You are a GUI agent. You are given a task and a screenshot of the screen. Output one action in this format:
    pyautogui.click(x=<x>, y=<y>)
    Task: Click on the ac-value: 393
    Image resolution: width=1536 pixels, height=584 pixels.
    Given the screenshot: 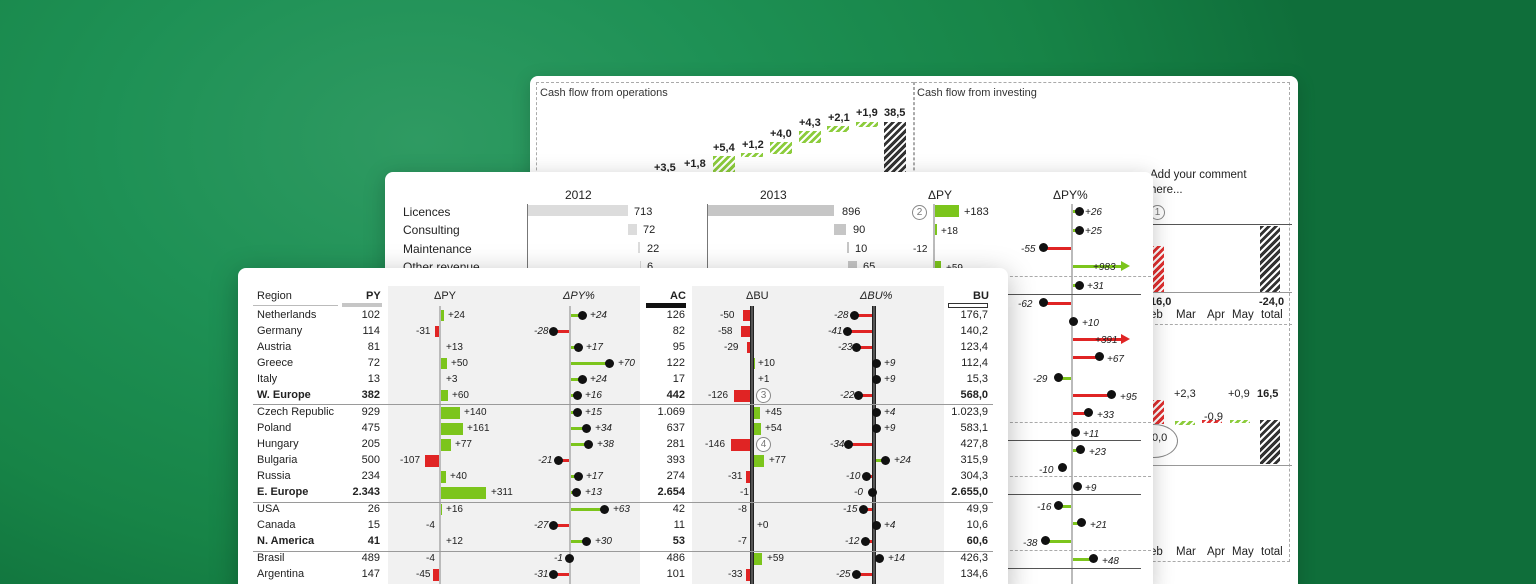 What is the action you would take?
    pyautogui.click(x=675, y=460)
    